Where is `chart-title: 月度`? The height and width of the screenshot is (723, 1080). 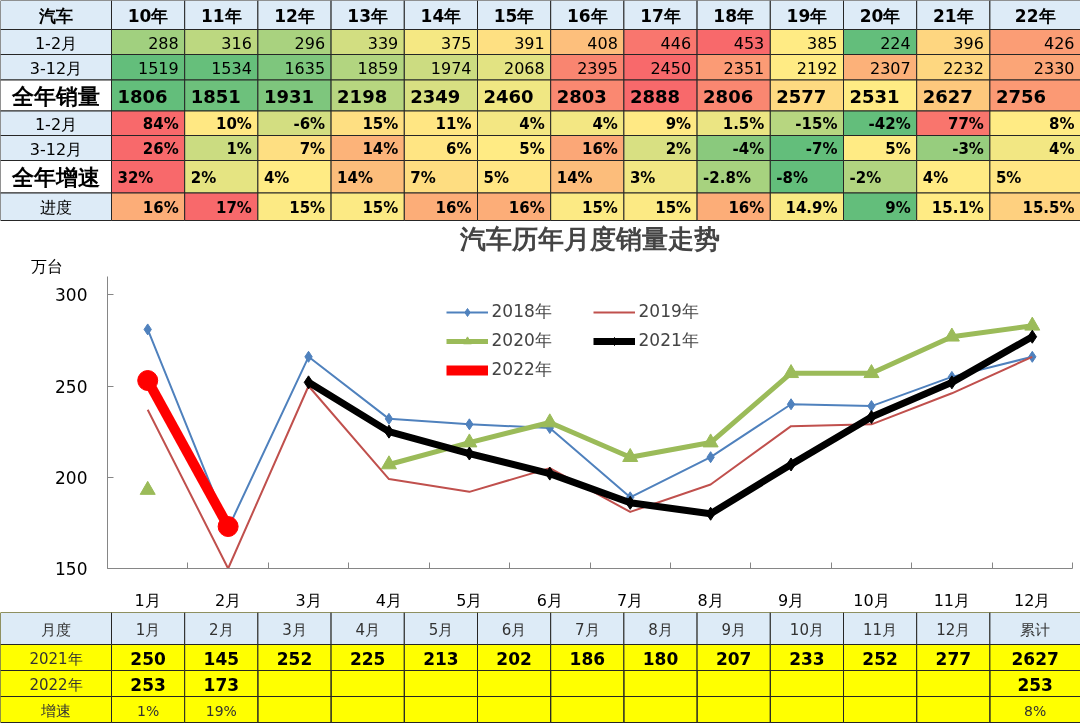 chart-title: 月度 is located at coordinates (56, 629).